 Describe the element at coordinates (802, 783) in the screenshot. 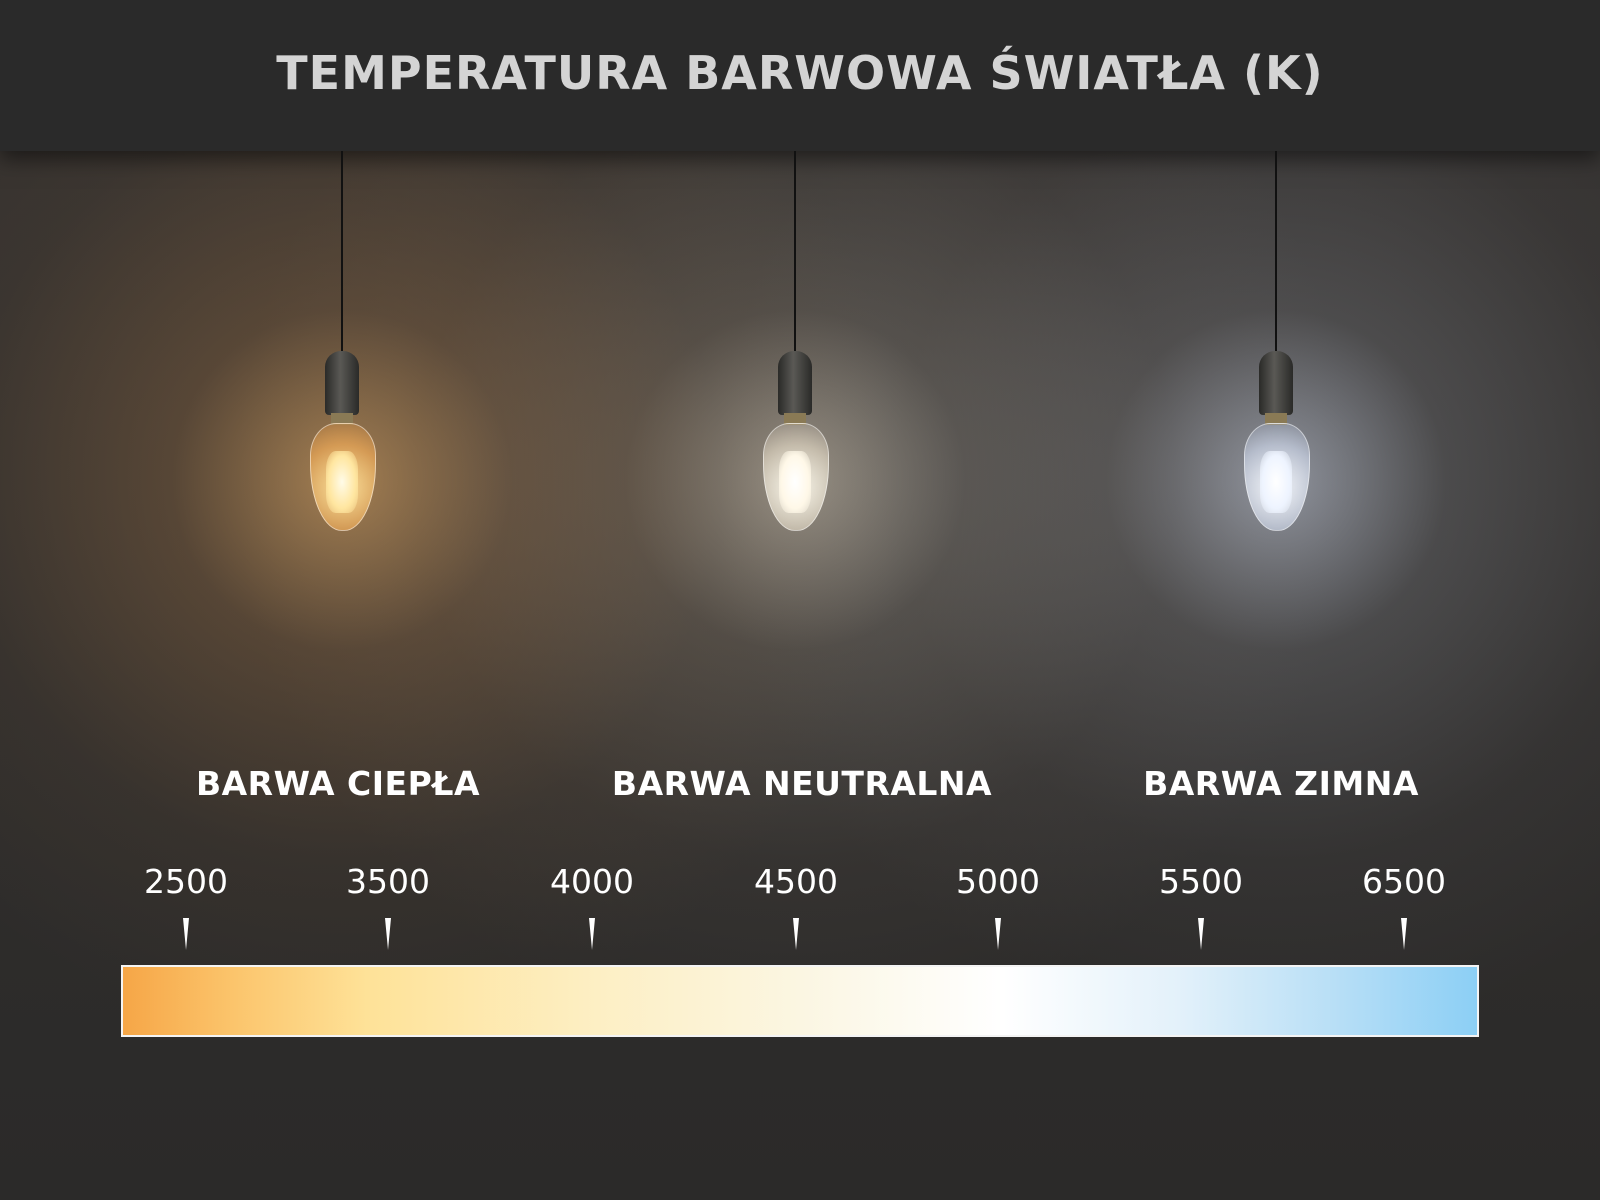

I see `category-neutral: BARWA NEUTRALNA` at that location.